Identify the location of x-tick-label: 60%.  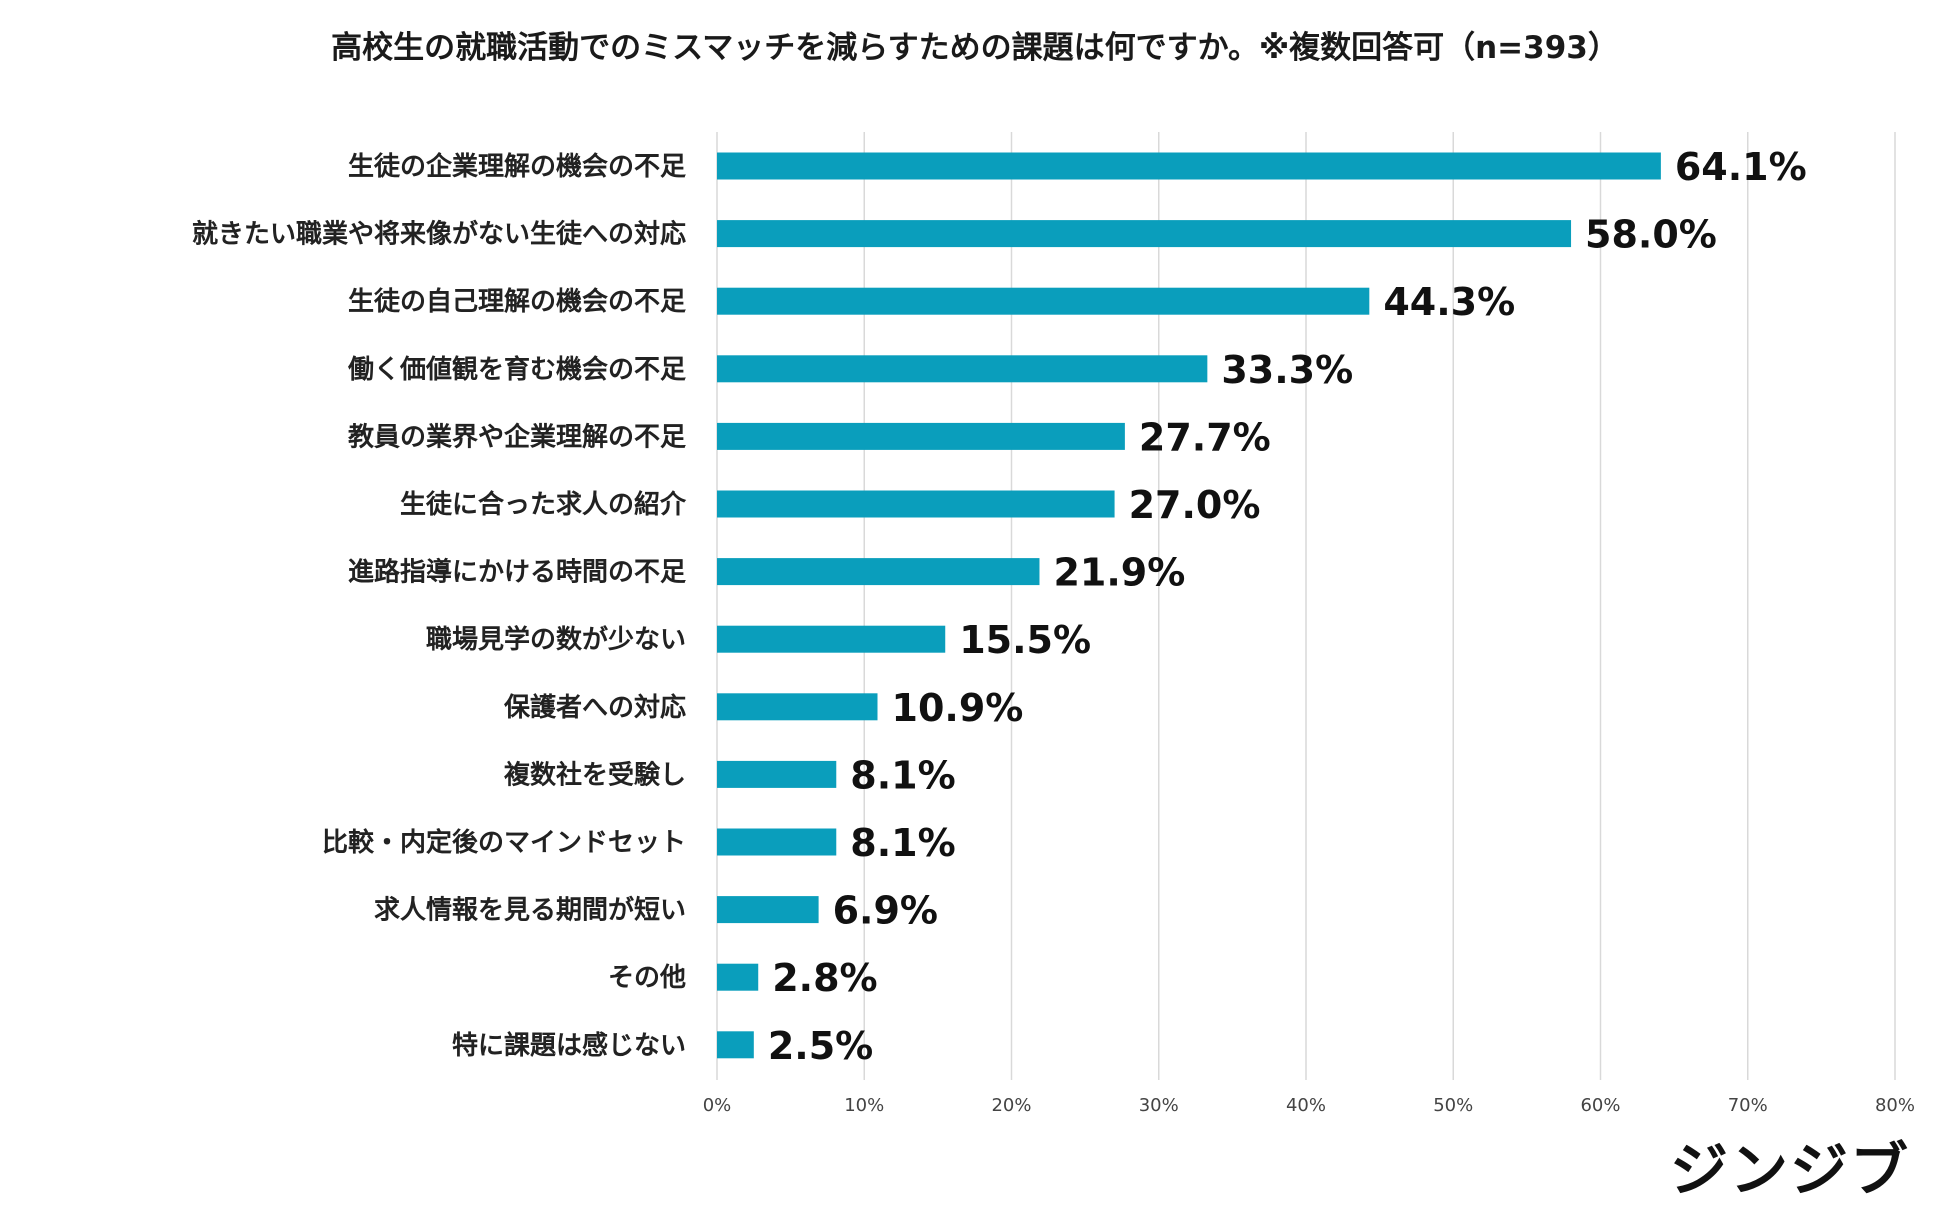
(1600, 1105).